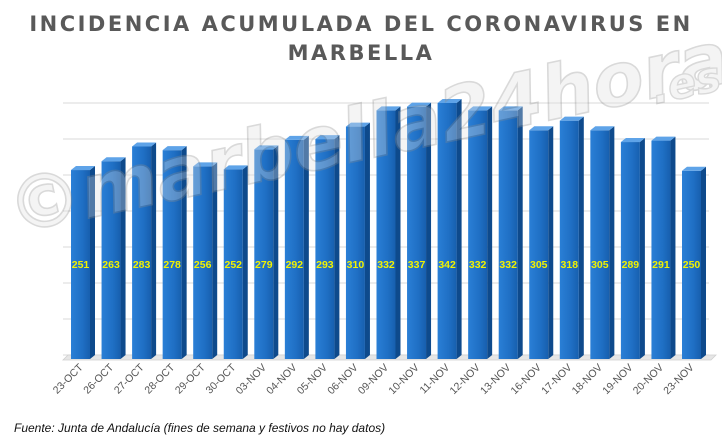 This screenshot has width=722, height=441. I want to click on value-label: 252, so click(233, 265).